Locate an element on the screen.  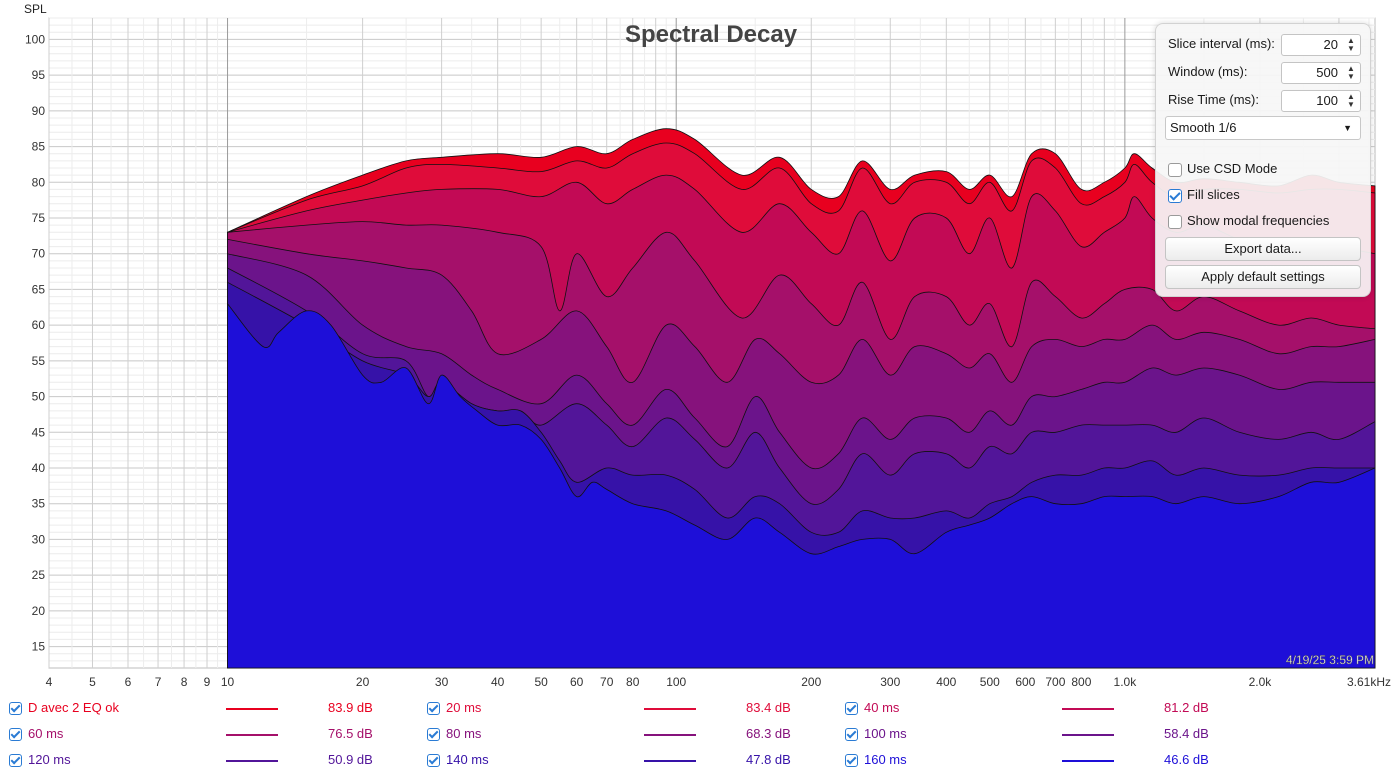
legend-item: 40 ms 81.2 dB is located at coordinates (1049, 708).